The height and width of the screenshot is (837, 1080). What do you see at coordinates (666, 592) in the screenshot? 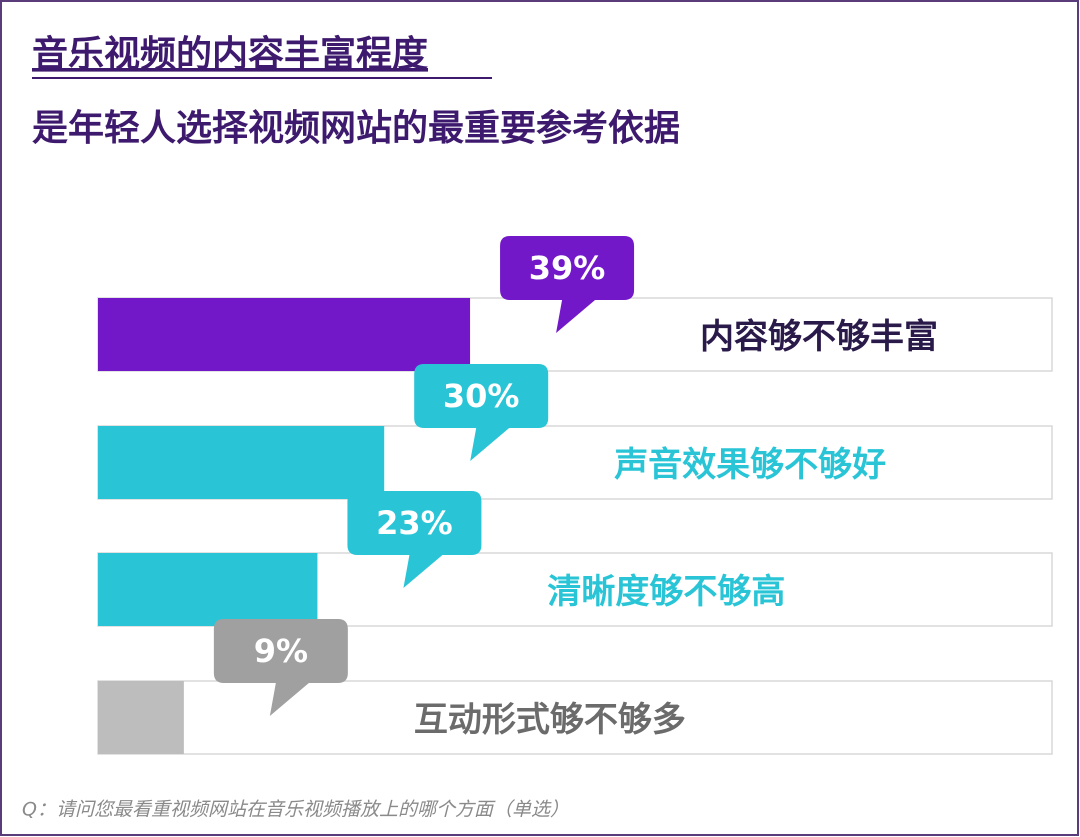
I see `category-label: 清晰度够不够高` at bounding box center [666, 592].